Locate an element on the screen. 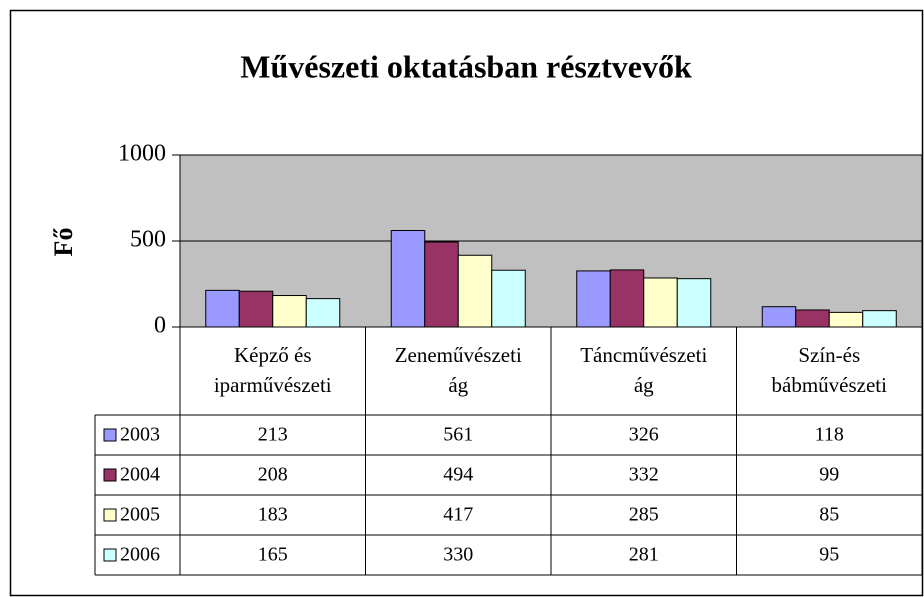 The image size is (924, 597). table-value: 99 is located at coordinates (829, 475).